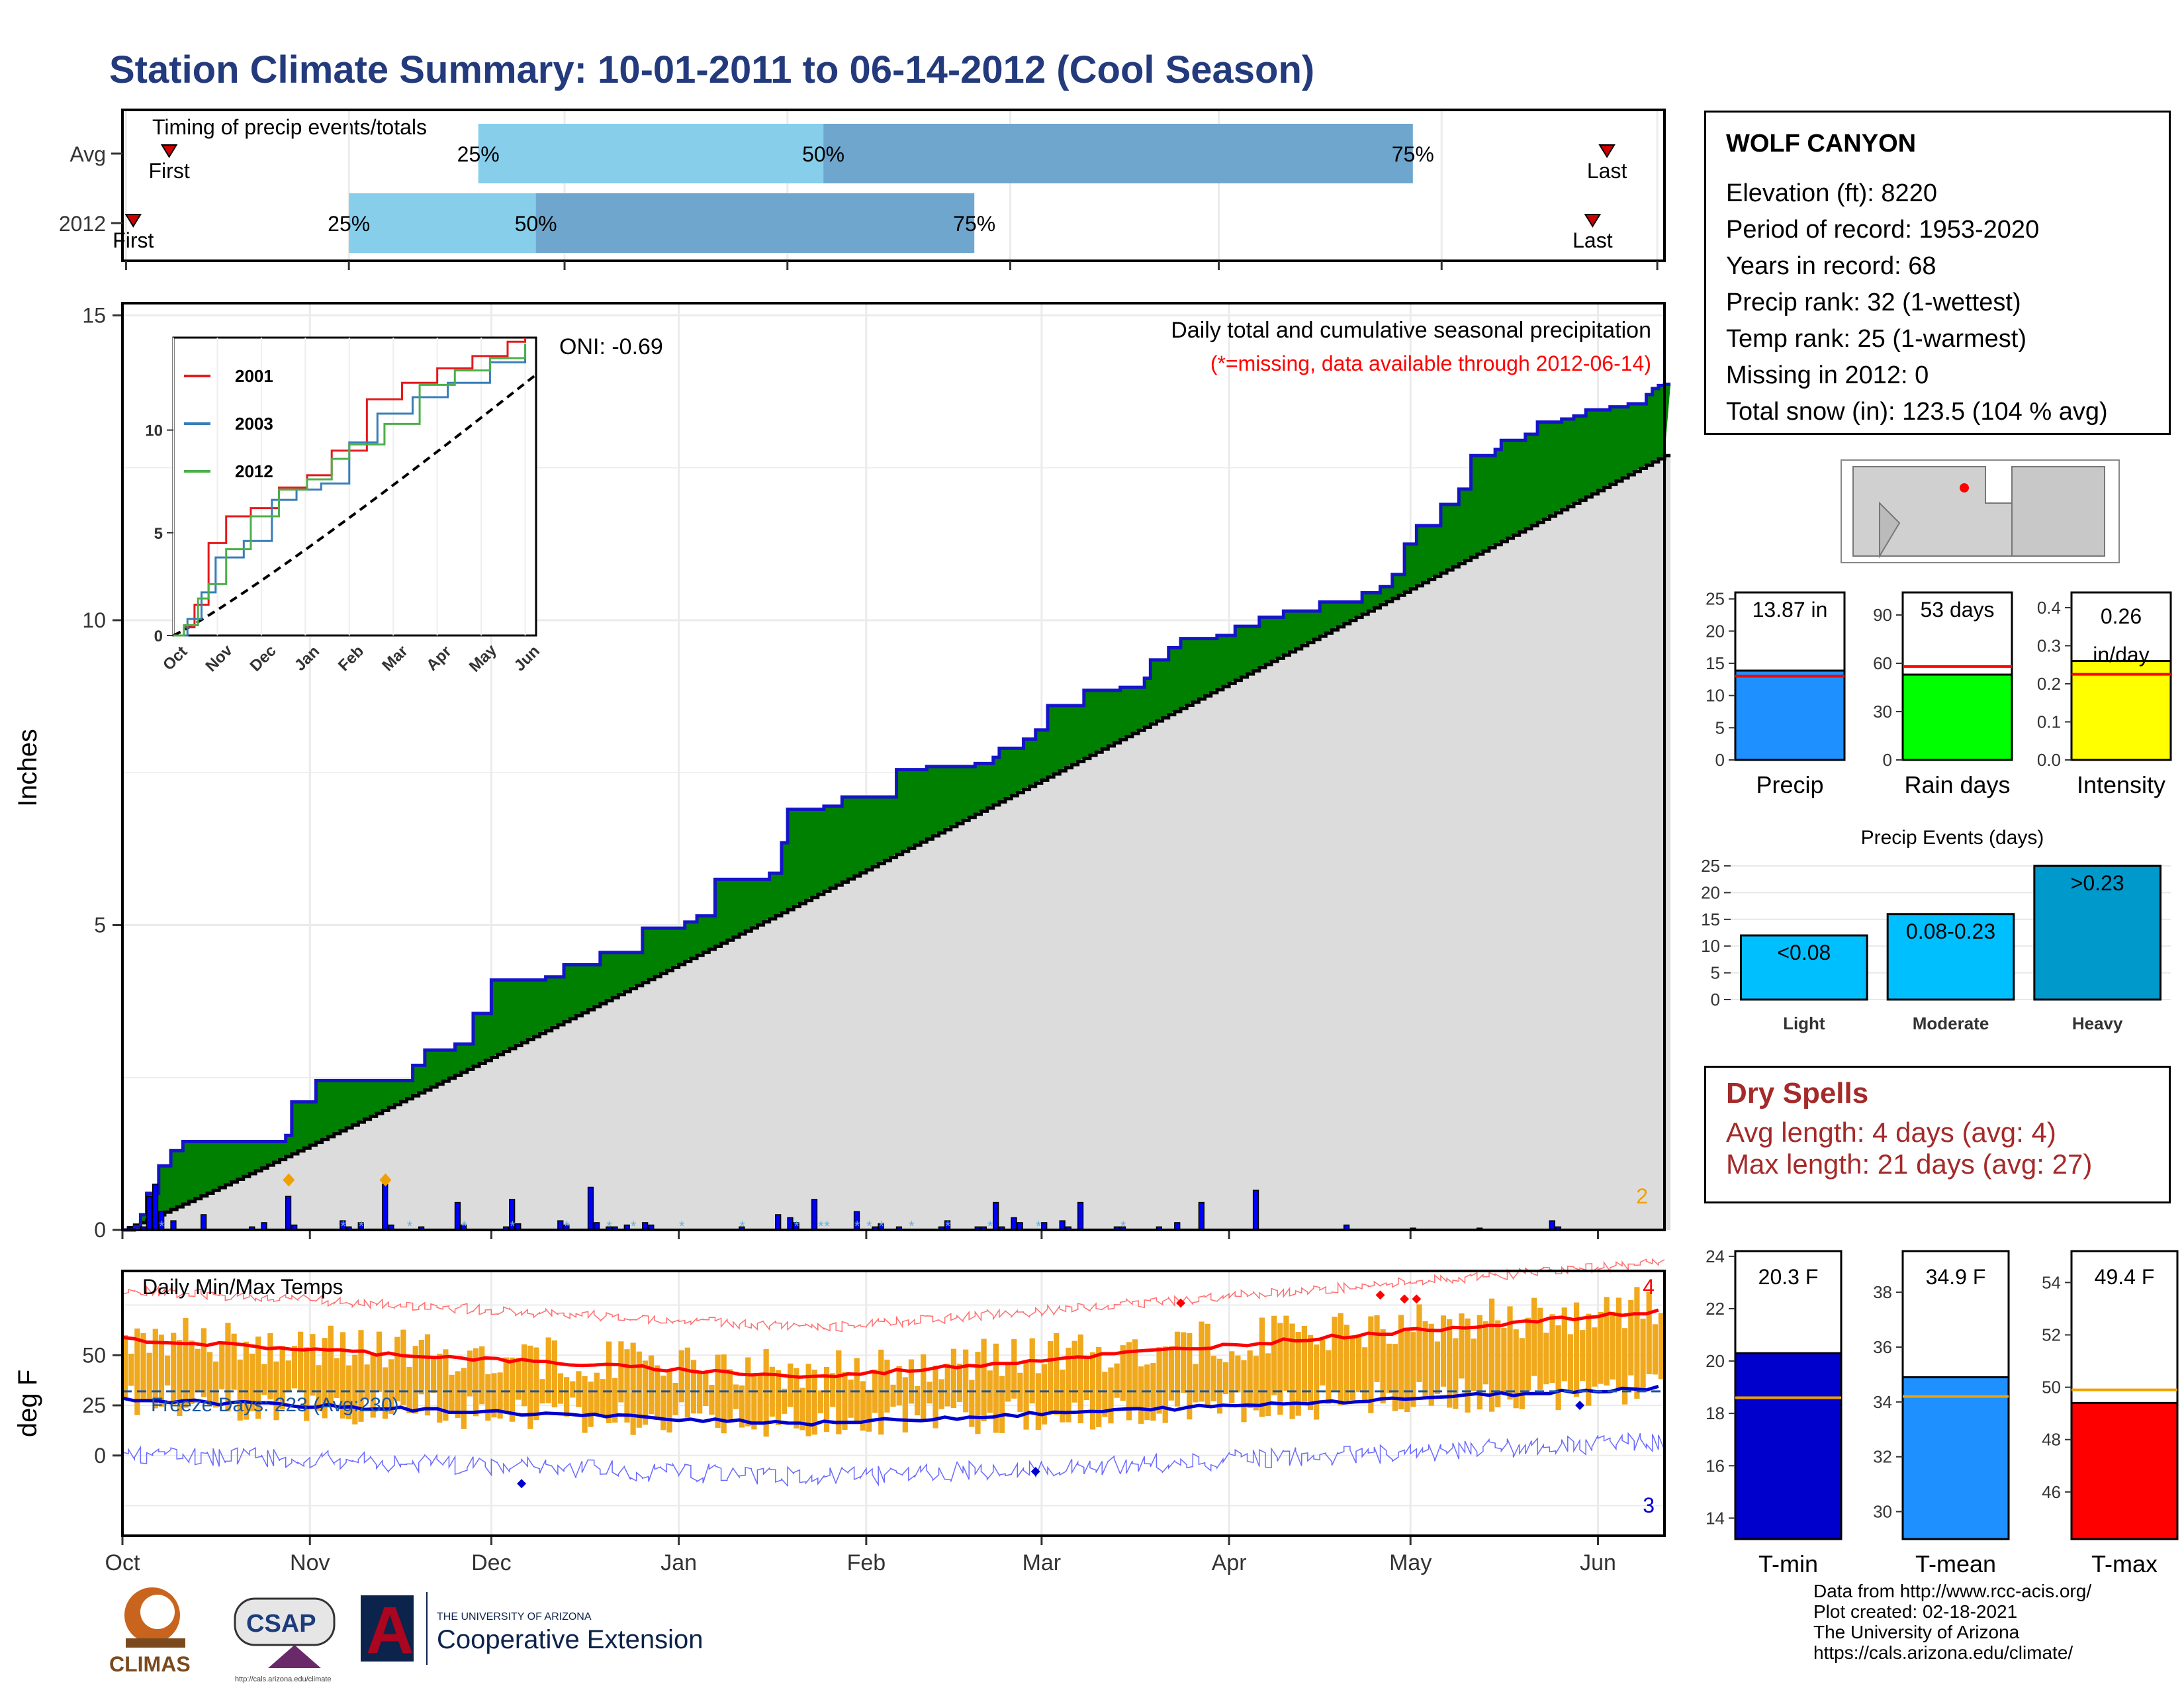  Describe the element at coordinates (1715, 1518) in the screenshot. I see `tmin-summary-ytick-label: 14` at that location.